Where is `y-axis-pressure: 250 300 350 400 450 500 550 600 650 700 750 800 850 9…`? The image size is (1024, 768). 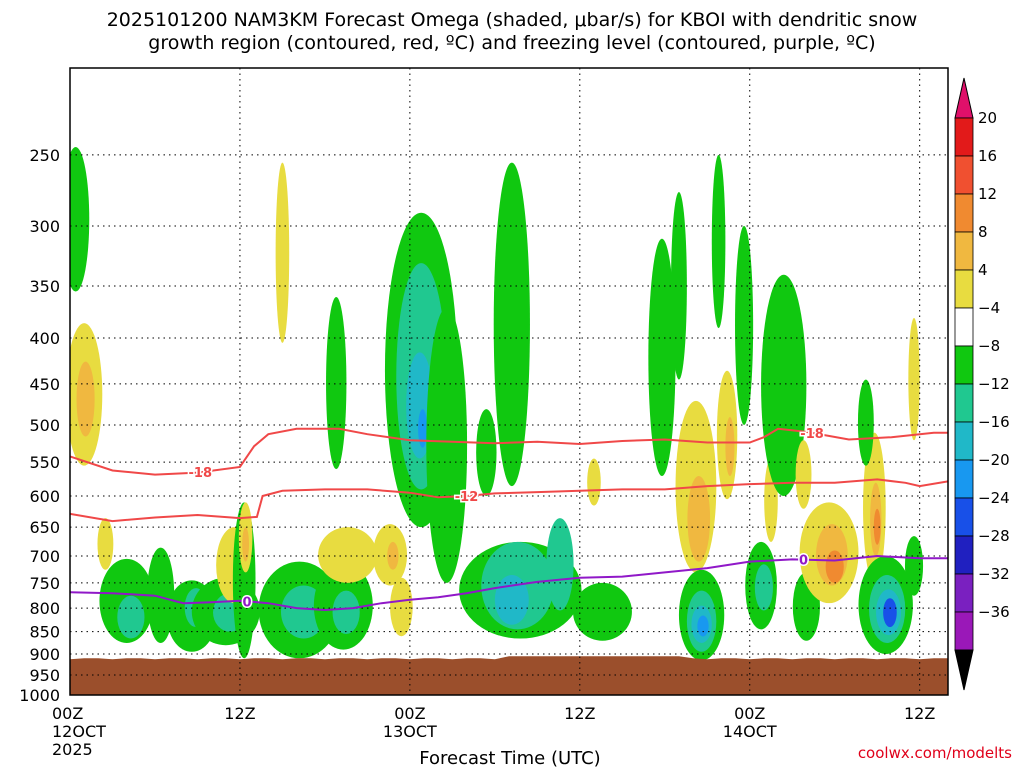 y-axis-pressure: 250 300 350 400 450 500 550 600 650 700 750 800 850 9… is located at coordinates (39, 425).